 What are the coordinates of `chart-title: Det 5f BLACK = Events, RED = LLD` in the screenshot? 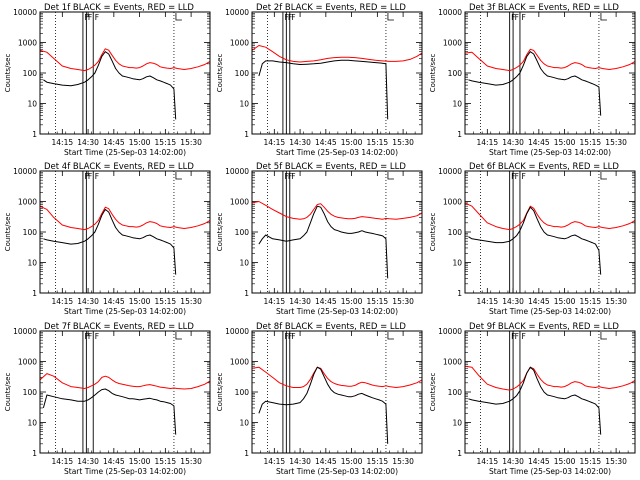 It's located at (331, 167).